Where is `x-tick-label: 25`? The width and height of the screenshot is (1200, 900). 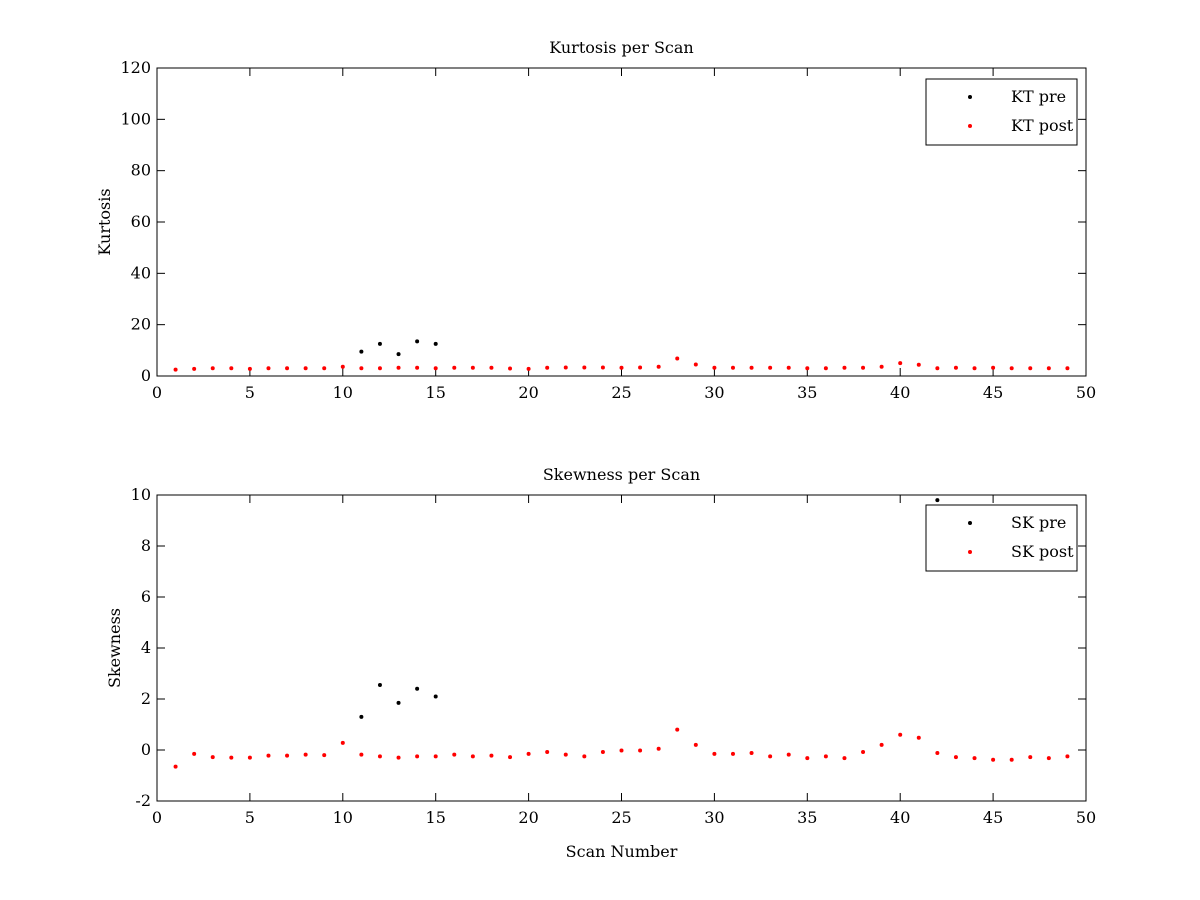 x-tick-label: 25 is located at coordinates (621, 817).